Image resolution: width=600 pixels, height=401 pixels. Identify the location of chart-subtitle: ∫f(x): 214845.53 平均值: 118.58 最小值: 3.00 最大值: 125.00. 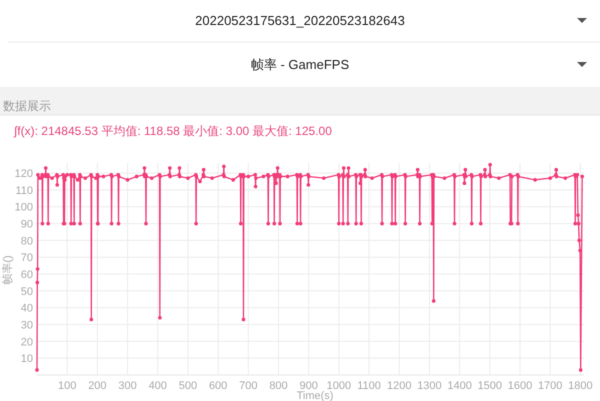
(172, 131).